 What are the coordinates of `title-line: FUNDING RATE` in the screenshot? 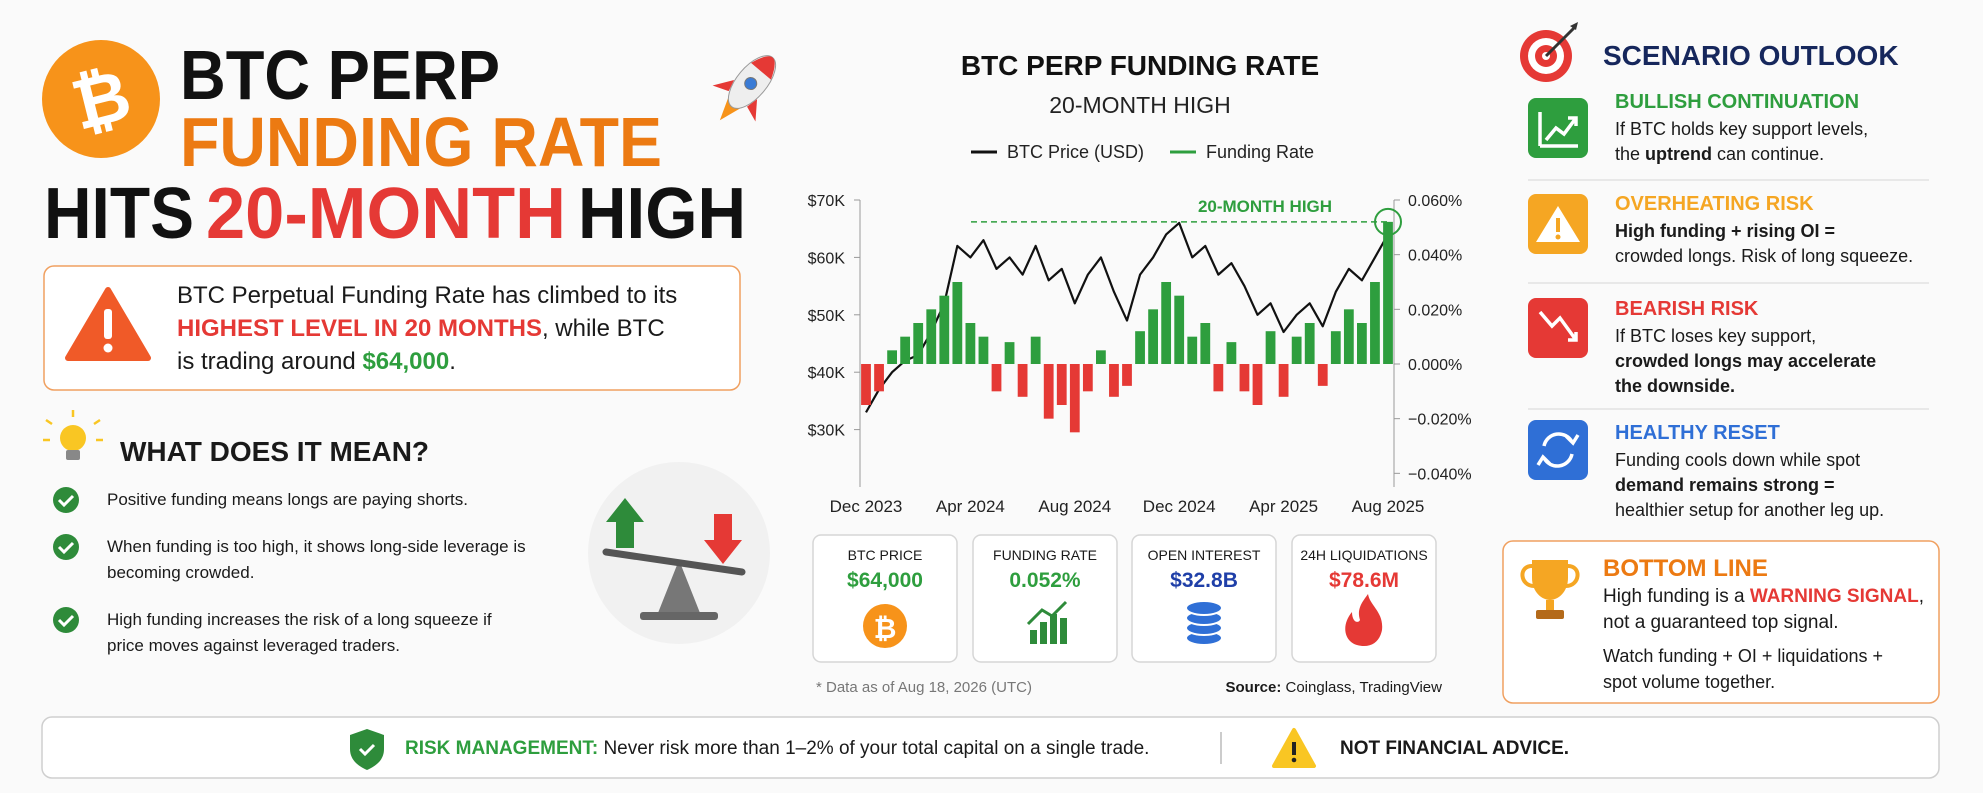 It's located at (421, 142).